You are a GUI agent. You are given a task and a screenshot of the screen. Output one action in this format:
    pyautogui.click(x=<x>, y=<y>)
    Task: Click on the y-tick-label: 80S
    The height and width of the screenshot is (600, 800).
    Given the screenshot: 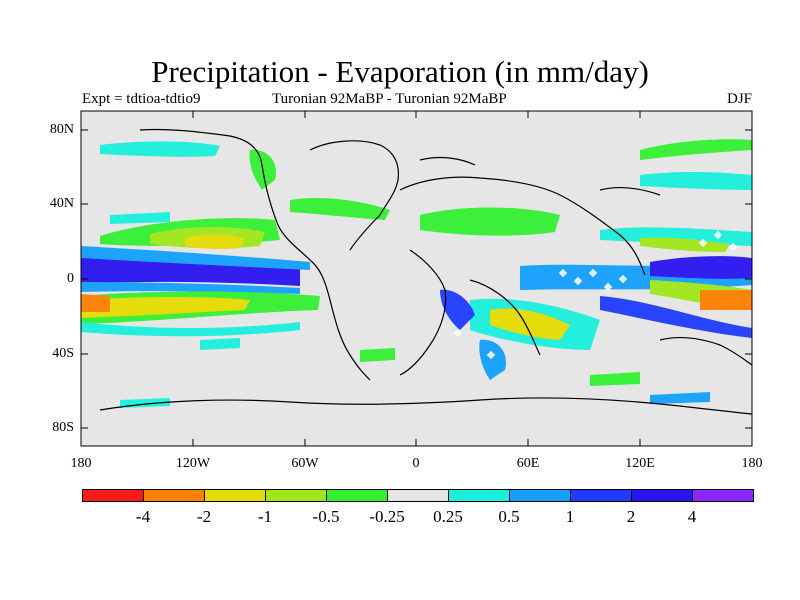 What is the action you would take?
    pyautogui.click(x=63, y=427)
    